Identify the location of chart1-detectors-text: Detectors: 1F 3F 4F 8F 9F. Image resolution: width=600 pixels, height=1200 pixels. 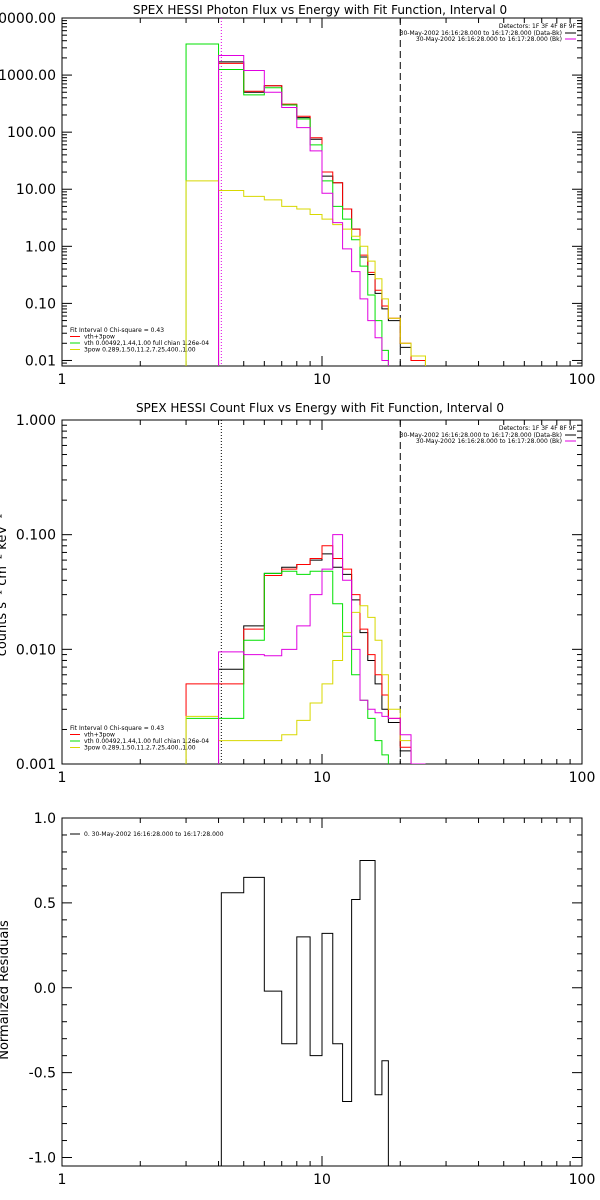
(538, 428).